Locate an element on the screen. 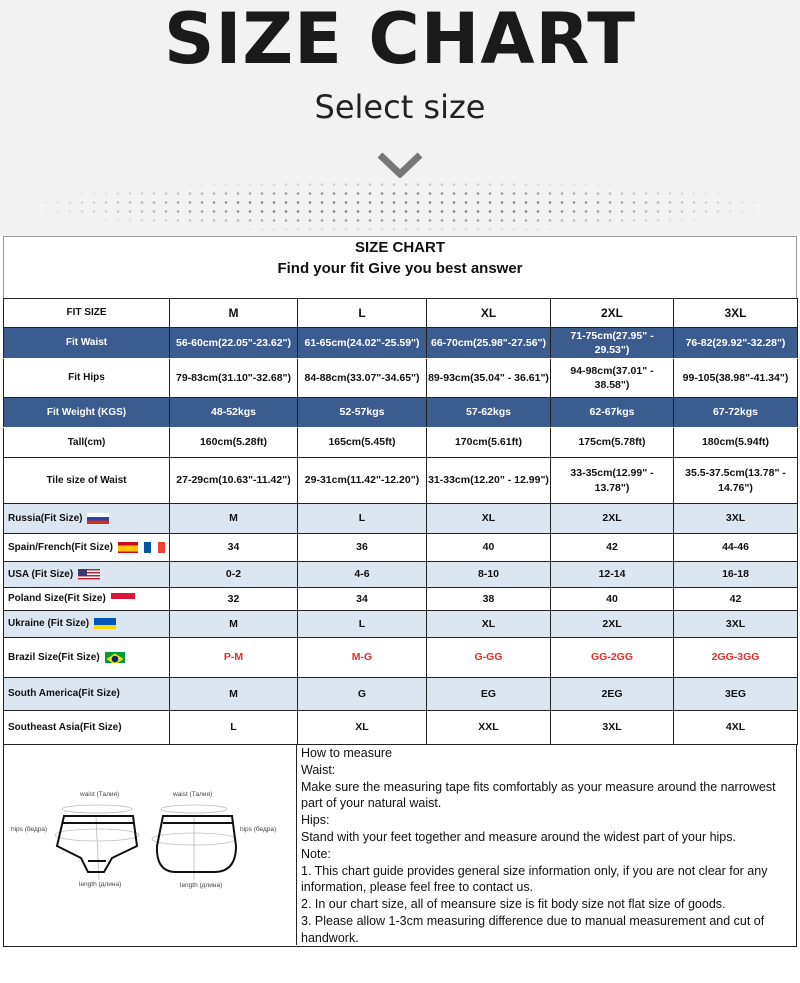 The image size is (800, 983). table-cell: 8-10 is located at coordinates (488, 574).